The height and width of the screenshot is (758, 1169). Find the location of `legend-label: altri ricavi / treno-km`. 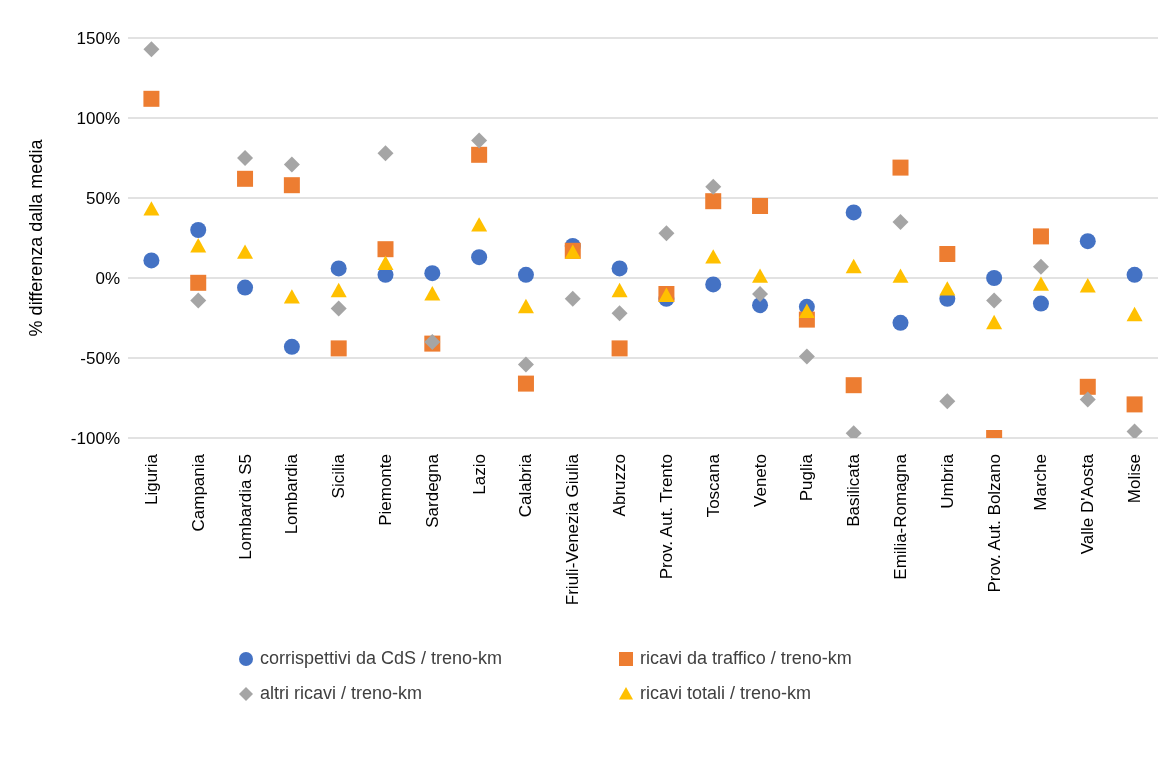

legend-label: altri ricavi / treno-km is located at coordinates (341, 693).